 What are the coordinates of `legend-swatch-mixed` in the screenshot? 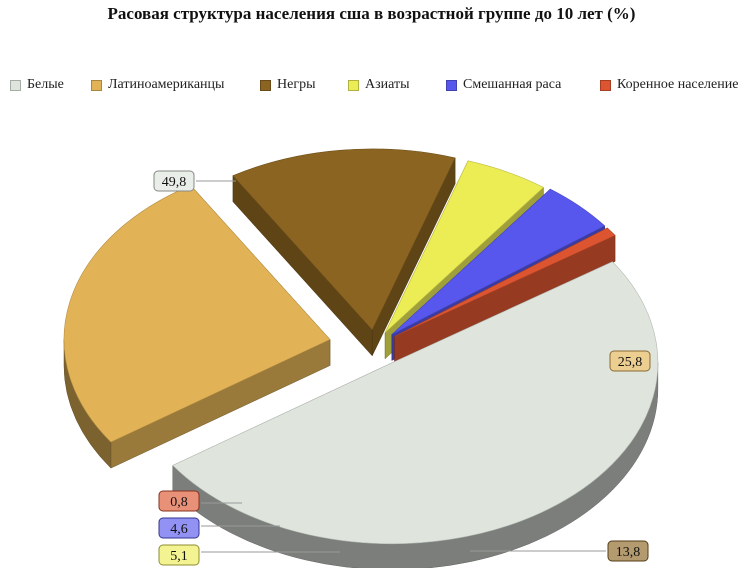 It's located at (451, 85).